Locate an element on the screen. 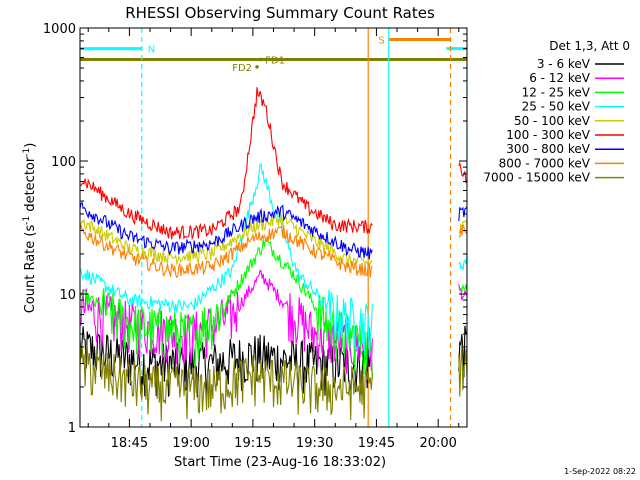 This screenshot has height=480, width=640. x-tick-label: 19:15 is located at coordinates (252, 443).